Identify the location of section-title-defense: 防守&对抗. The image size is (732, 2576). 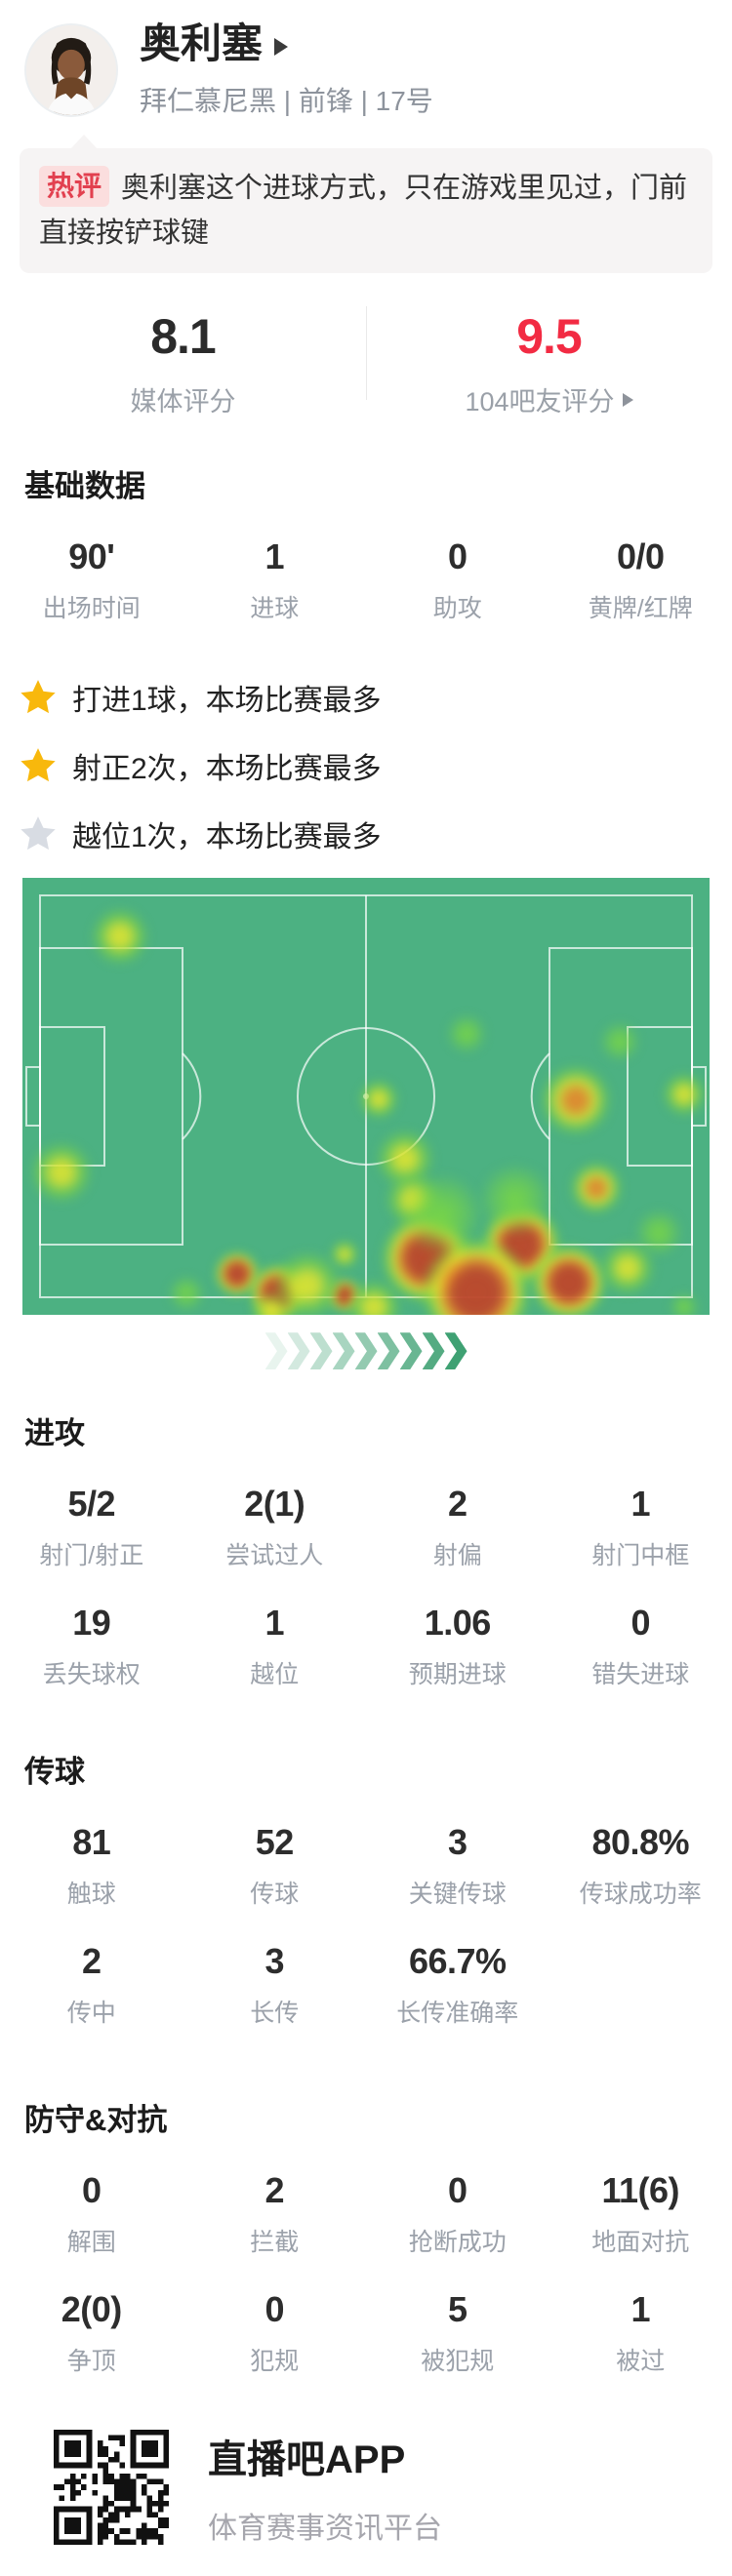
(366, 2117).